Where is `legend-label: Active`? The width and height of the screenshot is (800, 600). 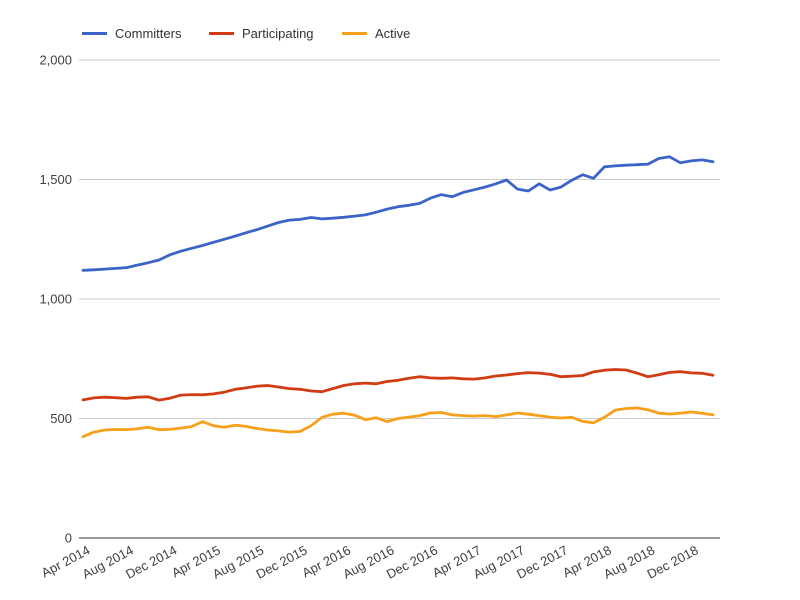 legend-label: Active is located at coordinates (393, 33).